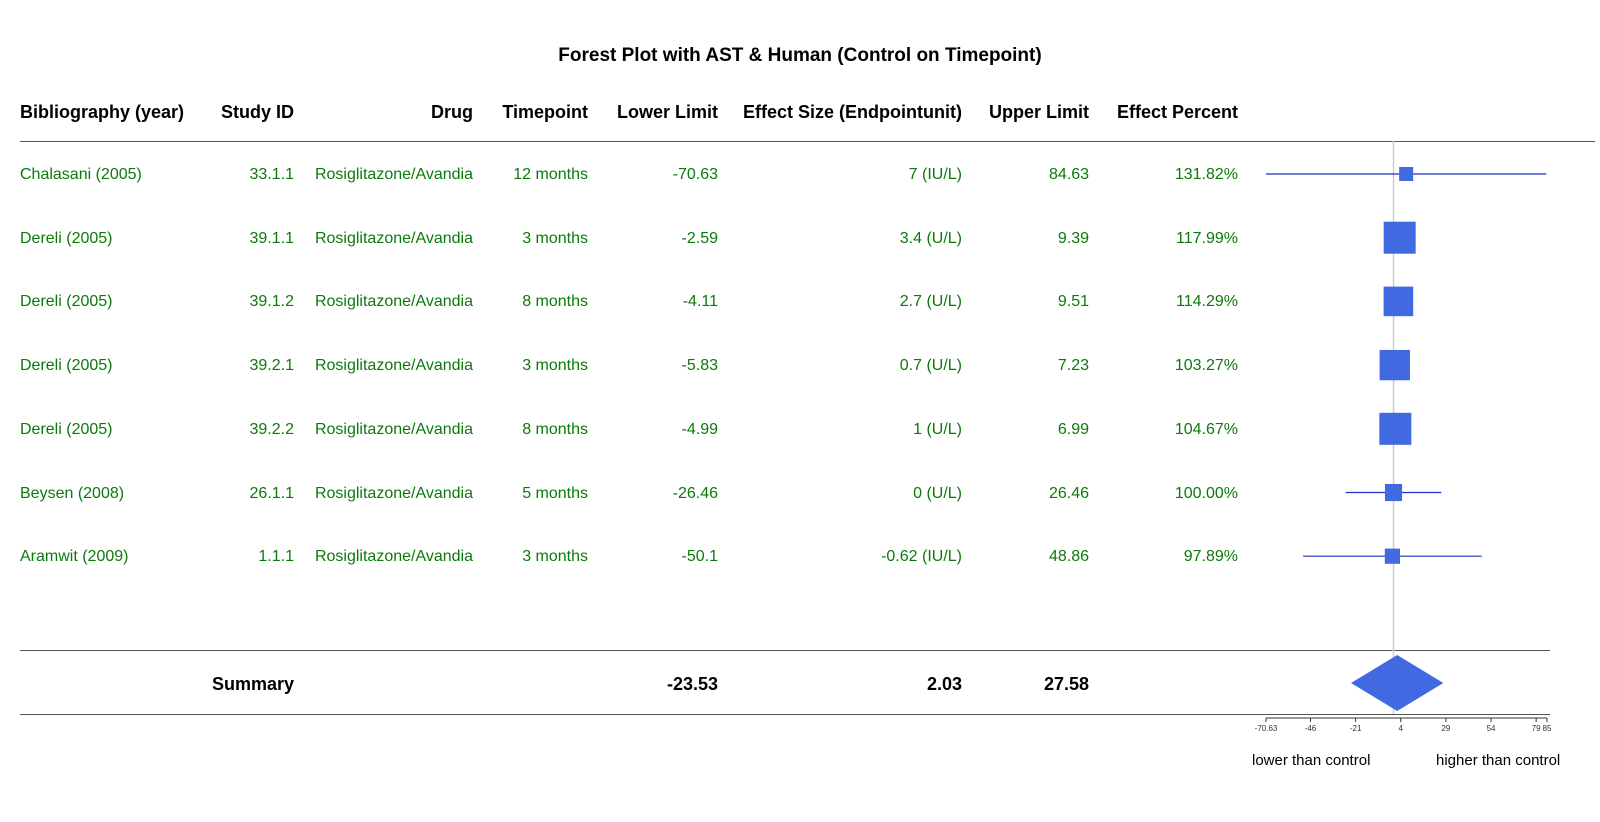  Describe the element at coordinates (699, 366) in the screenshot. I see `cell-lower-limit: -5.83` at that location.